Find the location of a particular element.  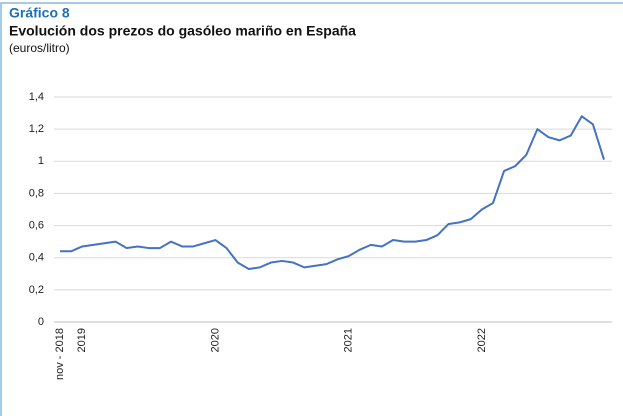

x-tick-label: 2022 is located at coordinates (482, 340).